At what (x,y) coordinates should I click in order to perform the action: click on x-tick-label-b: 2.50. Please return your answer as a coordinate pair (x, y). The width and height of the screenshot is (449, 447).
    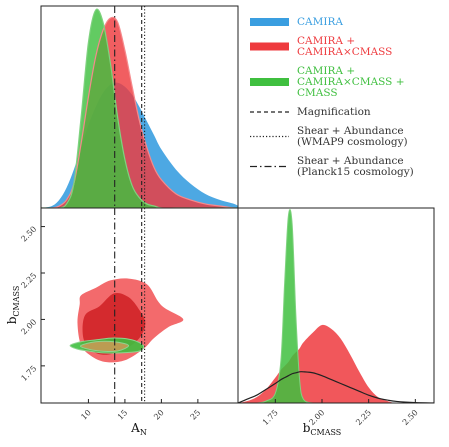
    Looking at the image, I should click on (410, 417).